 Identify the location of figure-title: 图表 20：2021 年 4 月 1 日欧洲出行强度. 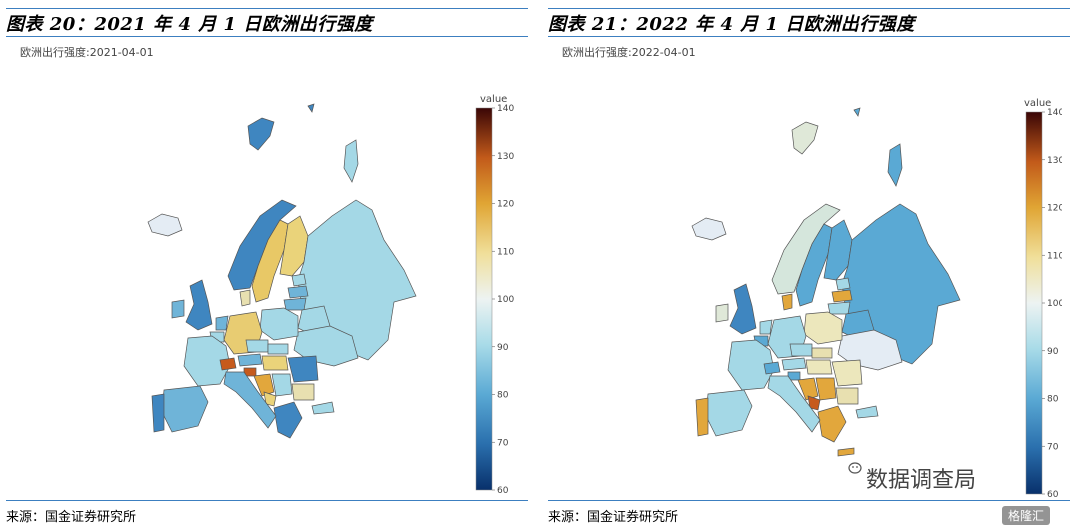
(189, 24).